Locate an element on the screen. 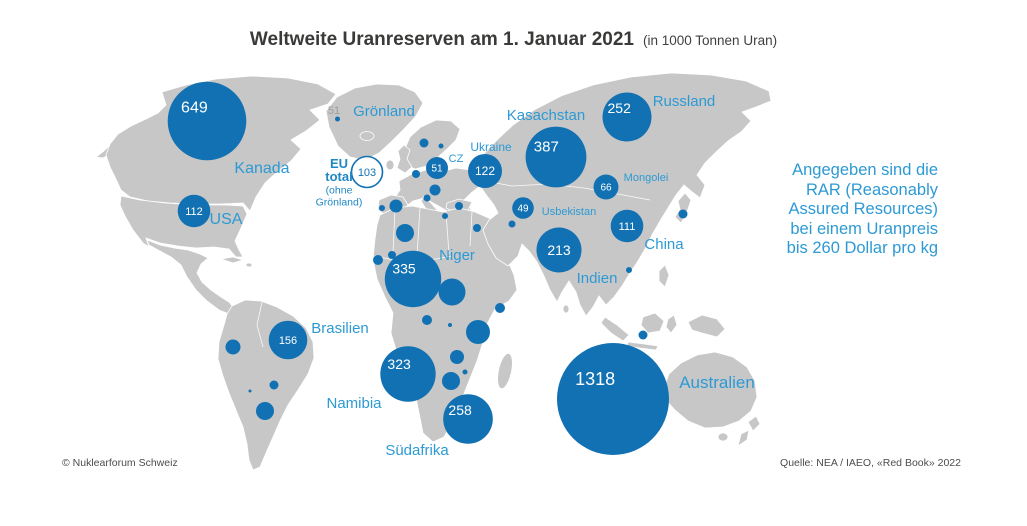 This screenshot has width=1027, height=526. bubble-brasilien is located at coordinates (288, 340).